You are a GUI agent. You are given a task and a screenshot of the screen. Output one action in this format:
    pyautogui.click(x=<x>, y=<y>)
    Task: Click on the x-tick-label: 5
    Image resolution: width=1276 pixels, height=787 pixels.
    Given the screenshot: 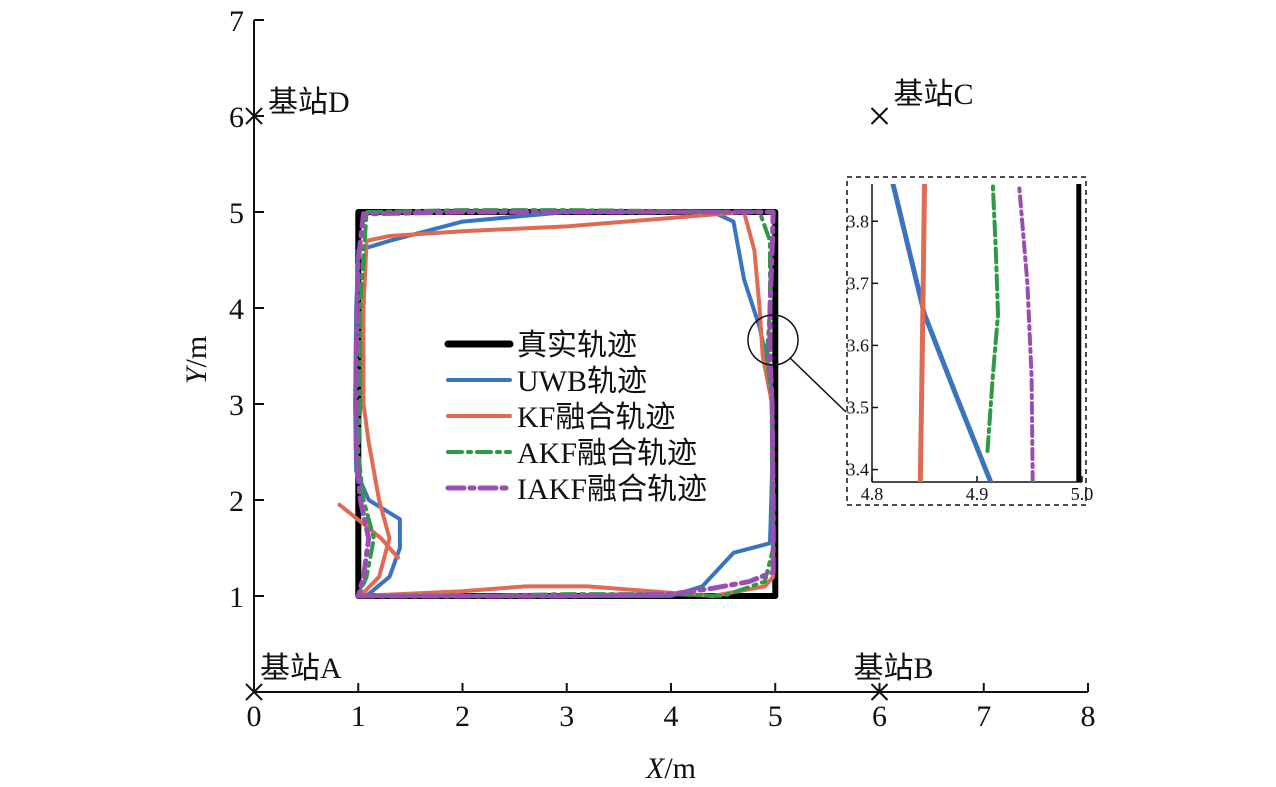 What is the action you would take?
    pyautogui.click(x=775, y=716)
    